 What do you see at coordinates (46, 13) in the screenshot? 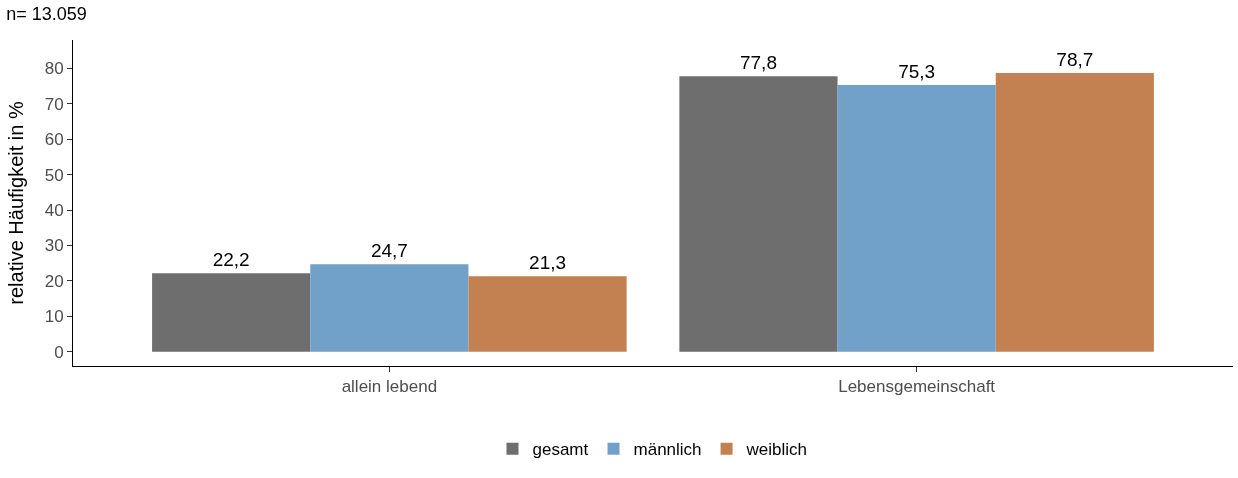
I see `chart-title: n= 13.059` at bounding box center [46, 13].